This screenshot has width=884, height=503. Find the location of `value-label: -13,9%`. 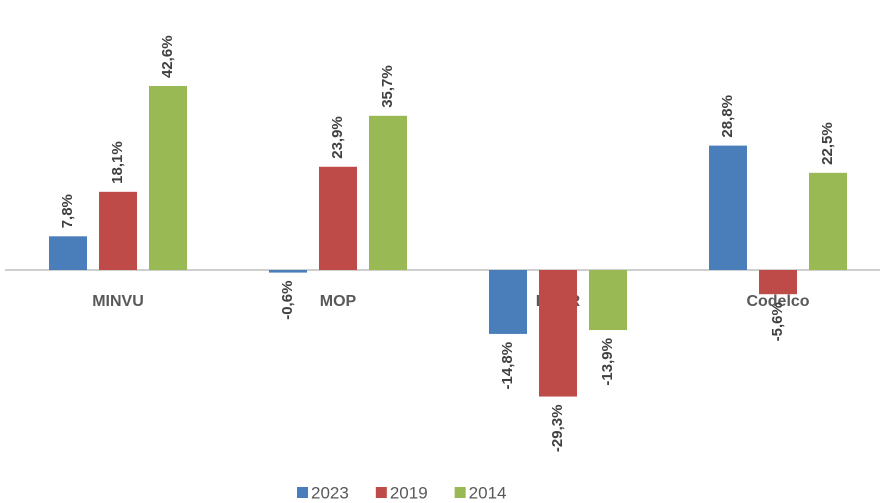

value-label: -13,9% is located at coordinates (607, 362).